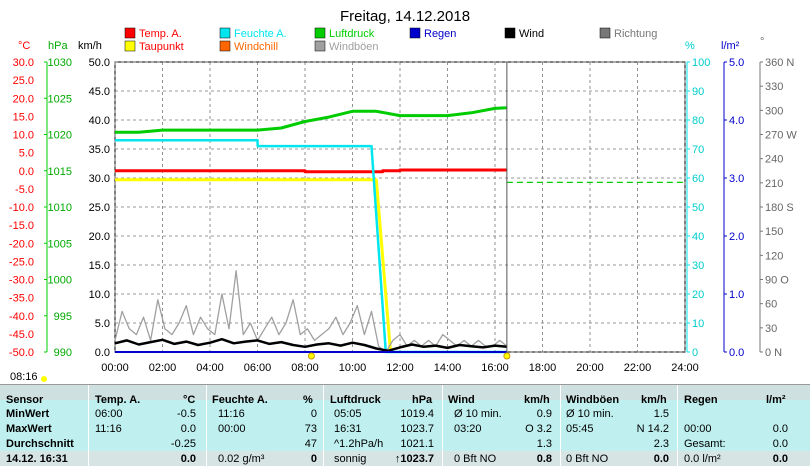  What do you see at coordinates (781, 136) in the screenshot?
I see `direction-tick-label: 270 W` at bounding box center [781, 136].